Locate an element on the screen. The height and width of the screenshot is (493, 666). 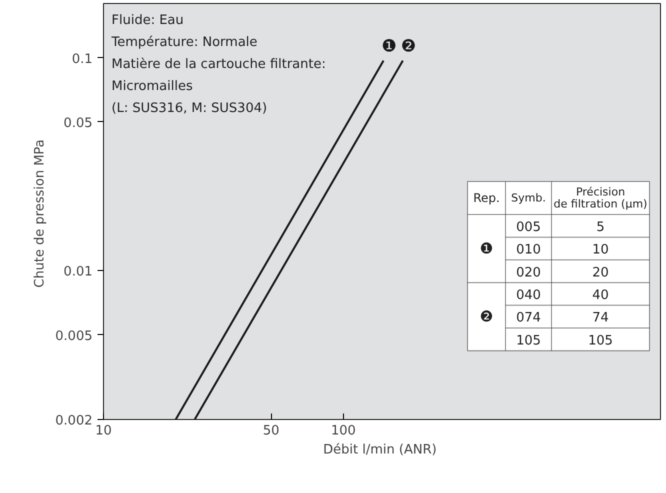
y-tick-label: 0.01 is located at coordinates (78, 272).